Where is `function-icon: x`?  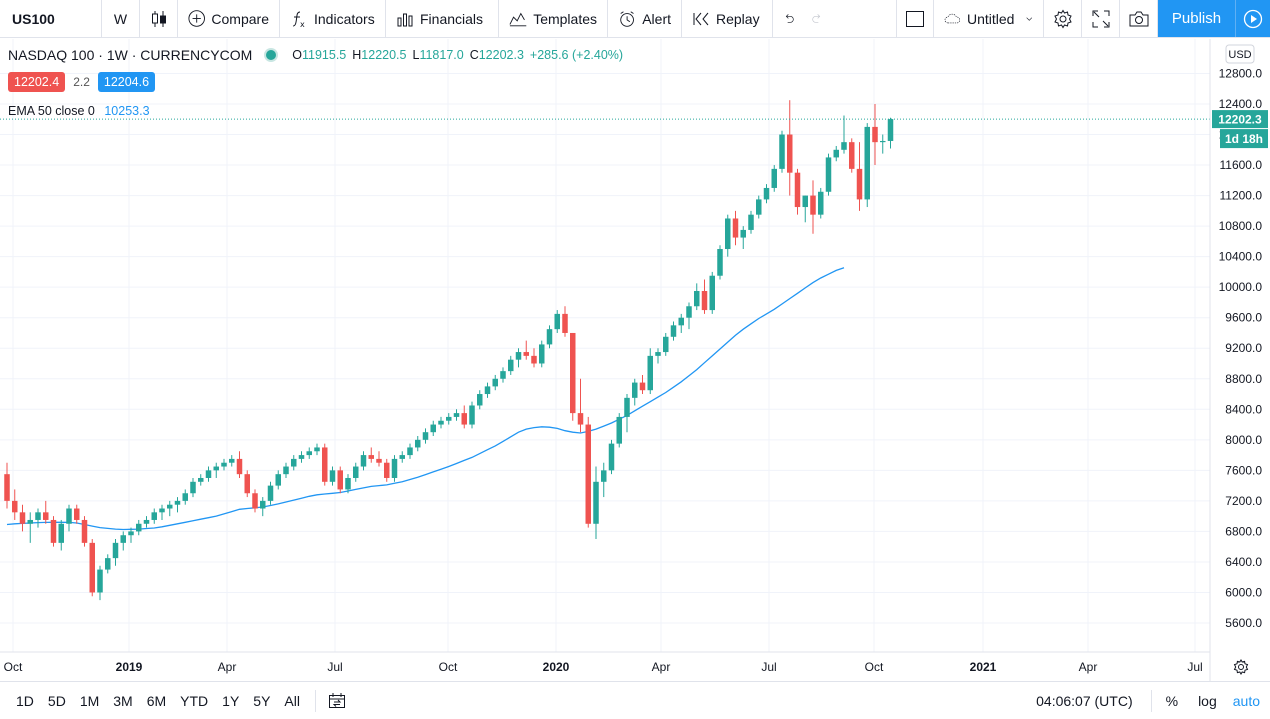
function-icon: x is located at coordinates (298, 19).